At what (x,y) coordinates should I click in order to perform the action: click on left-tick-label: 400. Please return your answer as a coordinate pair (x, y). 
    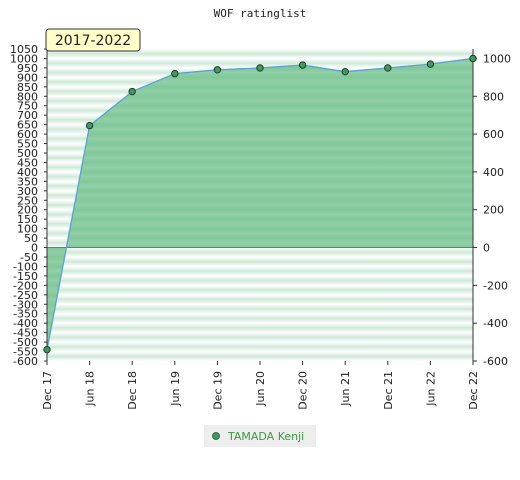
    Looking at the image, I should click on (27, 172).